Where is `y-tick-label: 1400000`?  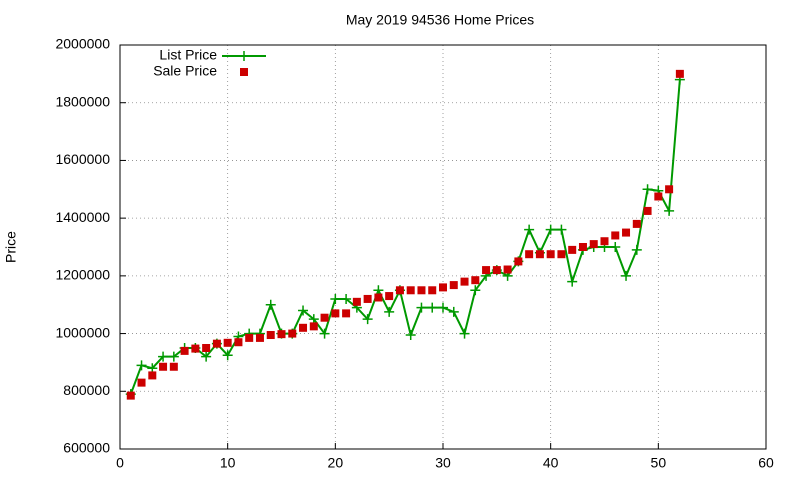 y-tick-label: 1400000 is located at coordinates (82, 217).